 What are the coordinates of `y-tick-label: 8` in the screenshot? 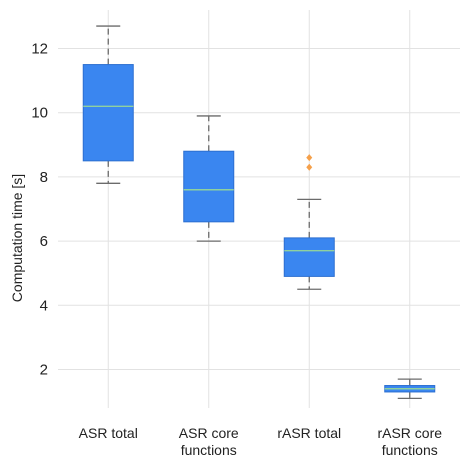 It's located at (44, 177).